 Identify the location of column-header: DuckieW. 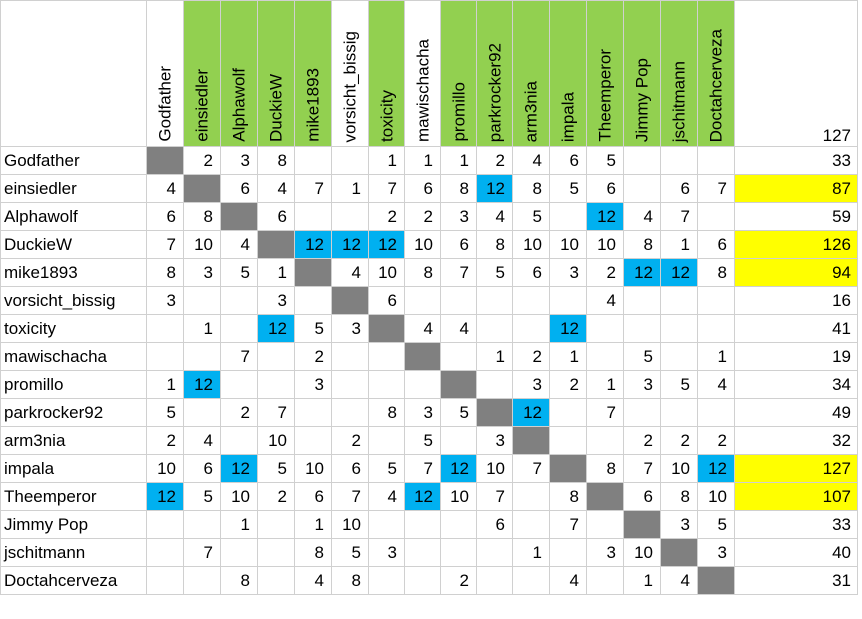
(276, 73).